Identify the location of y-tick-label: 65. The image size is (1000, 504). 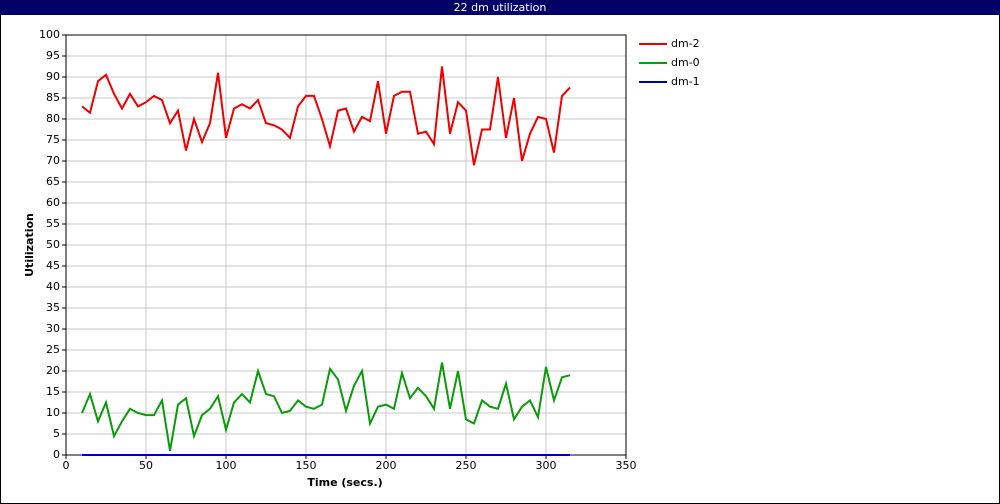
(53, 181).